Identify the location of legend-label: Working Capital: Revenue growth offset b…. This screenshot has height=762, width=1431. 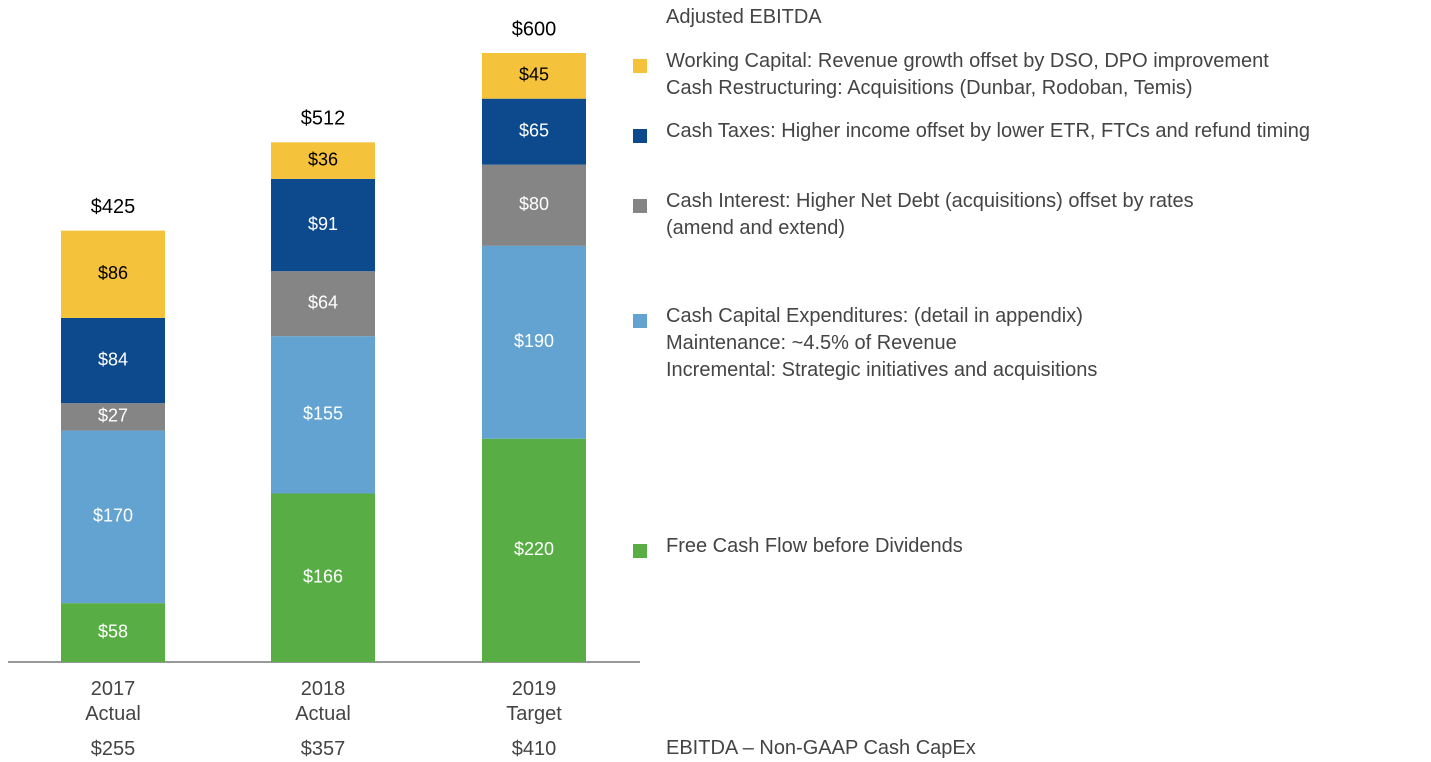
(967, 74).